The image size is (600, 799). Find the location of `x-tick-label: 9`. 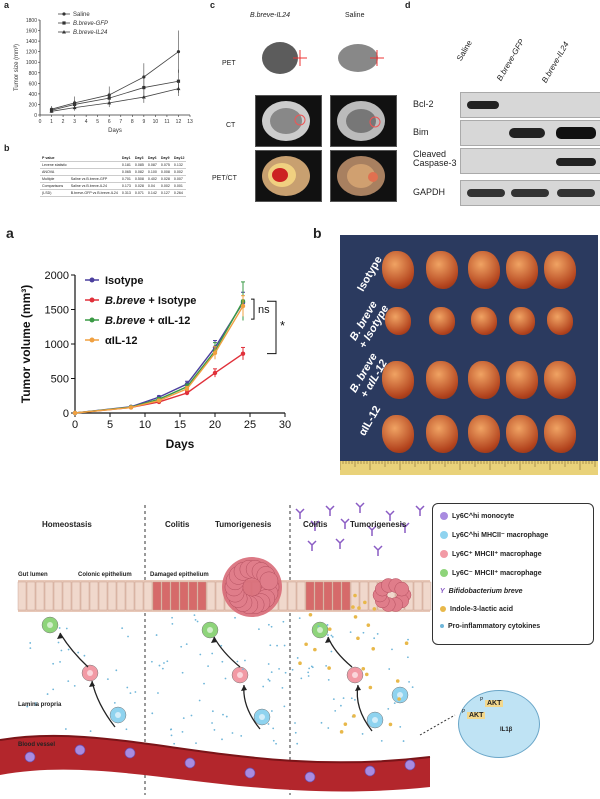

x-tick-label: 9 is located at coordinates (143, 122).